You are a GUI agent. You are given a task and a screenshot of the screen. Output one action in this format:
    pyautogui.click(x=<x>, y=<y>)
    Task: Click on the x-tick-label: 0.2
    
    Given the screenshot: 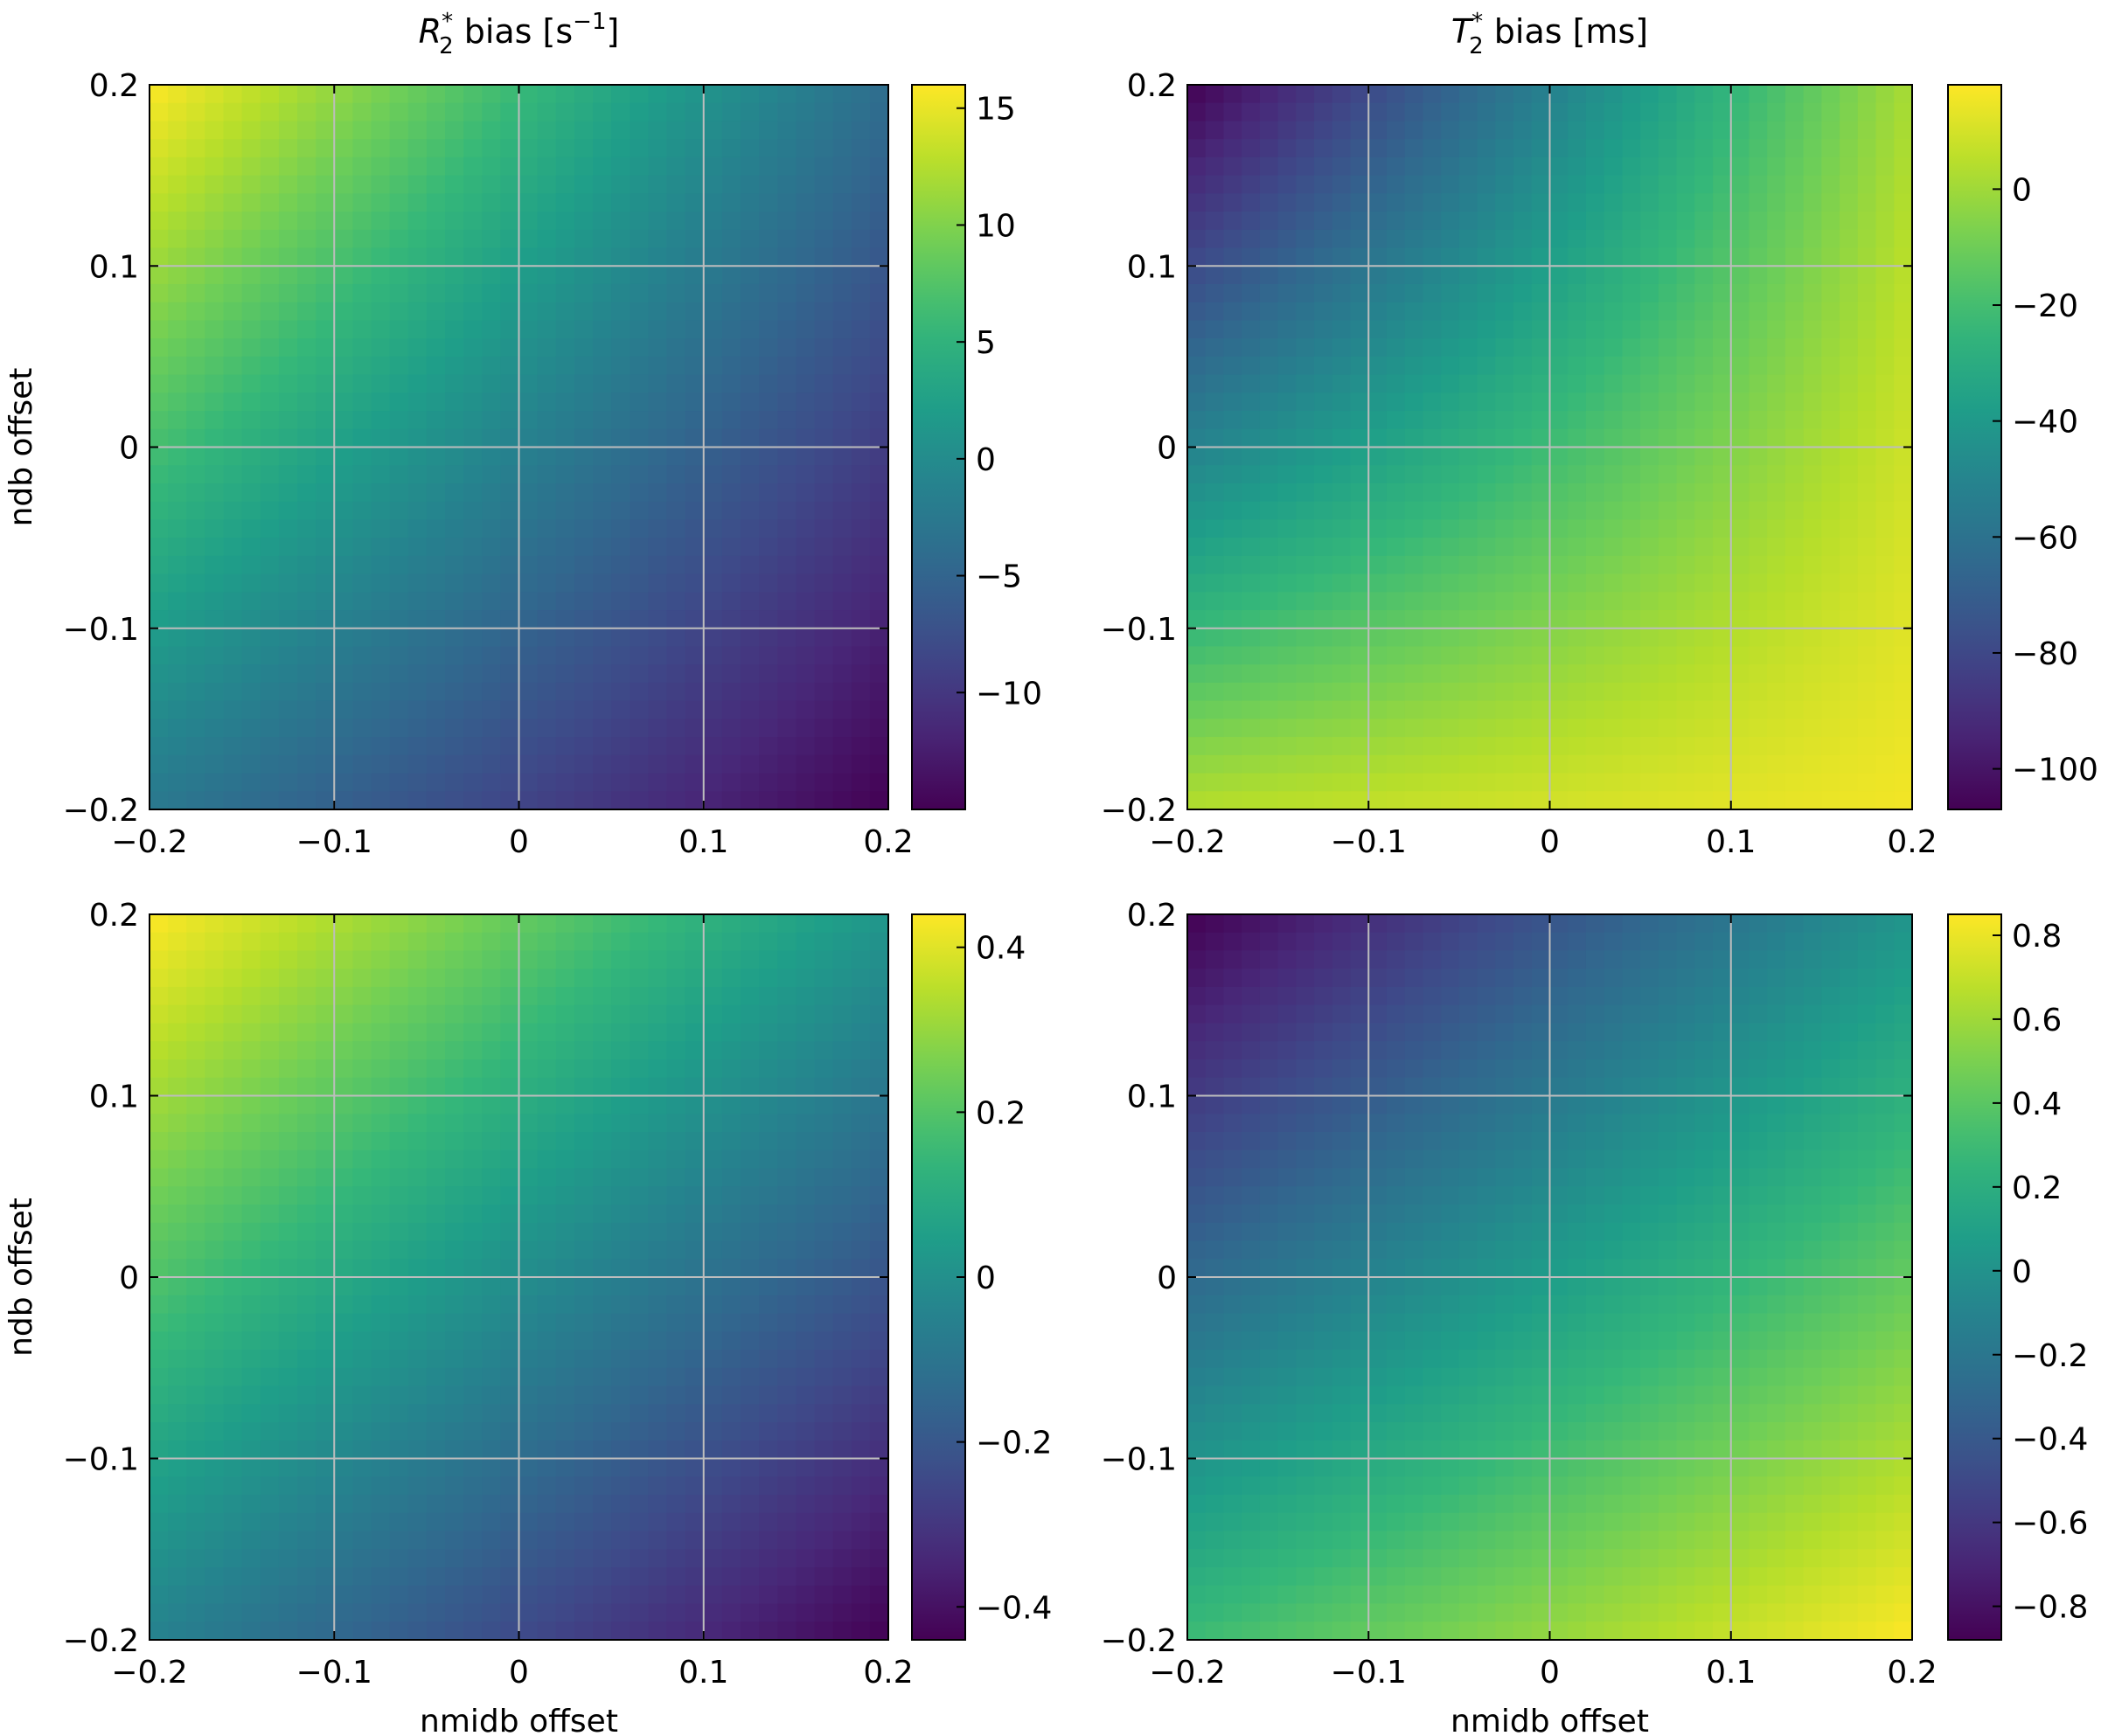 What is the action you would take?
    pyautogui.click(x=1912, y=842)
    